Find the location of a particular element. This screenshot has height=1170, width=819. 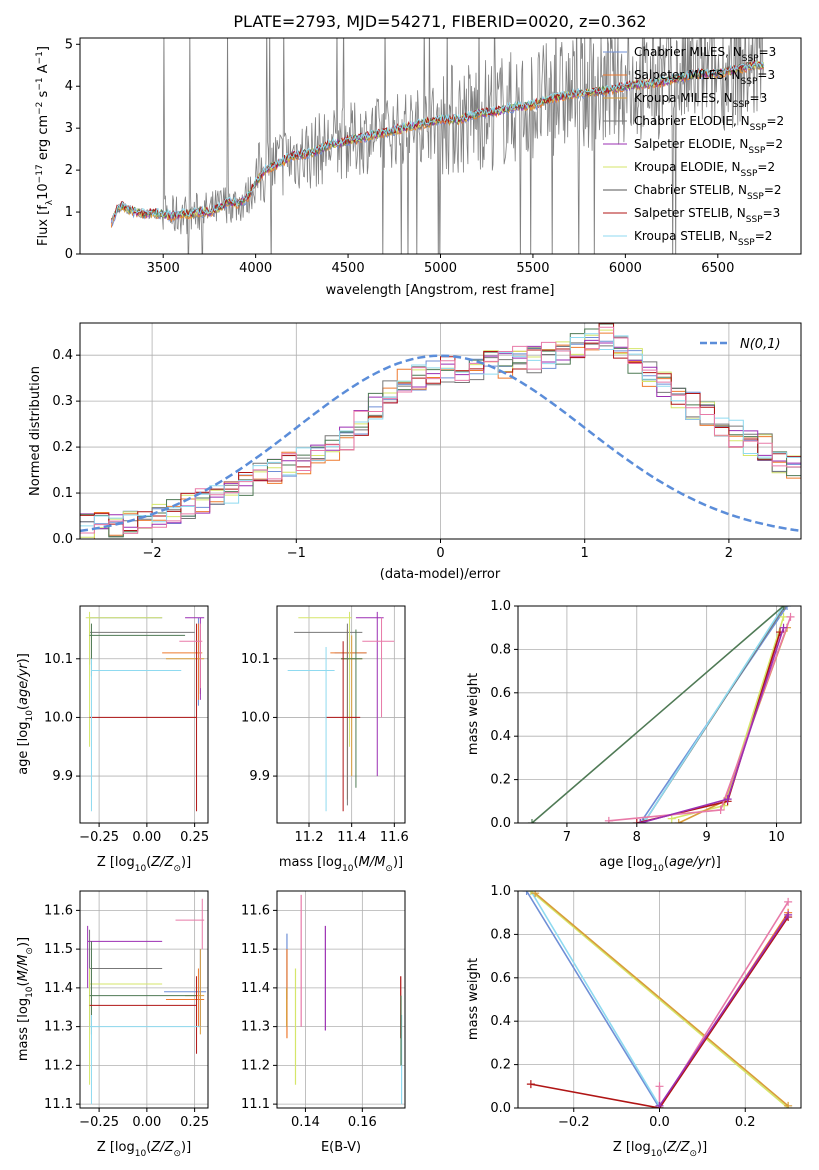

x-tick-label: 8 is located at coordinates (637, 837).